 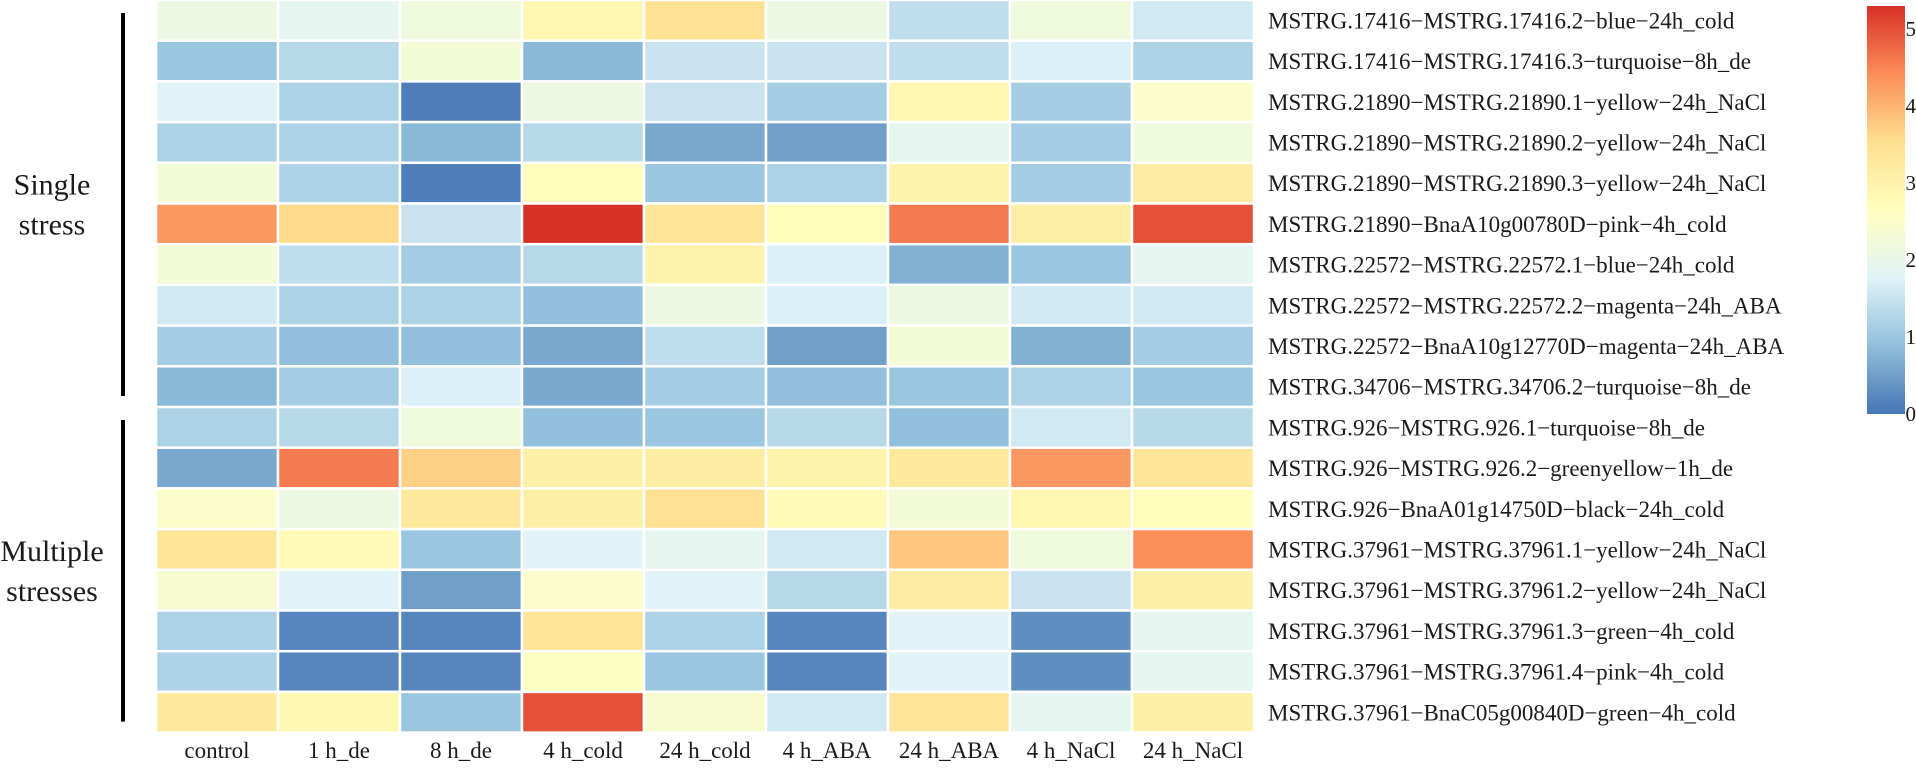 I want to click on column-label: 24 h_cold, so click(x=705, y=750).